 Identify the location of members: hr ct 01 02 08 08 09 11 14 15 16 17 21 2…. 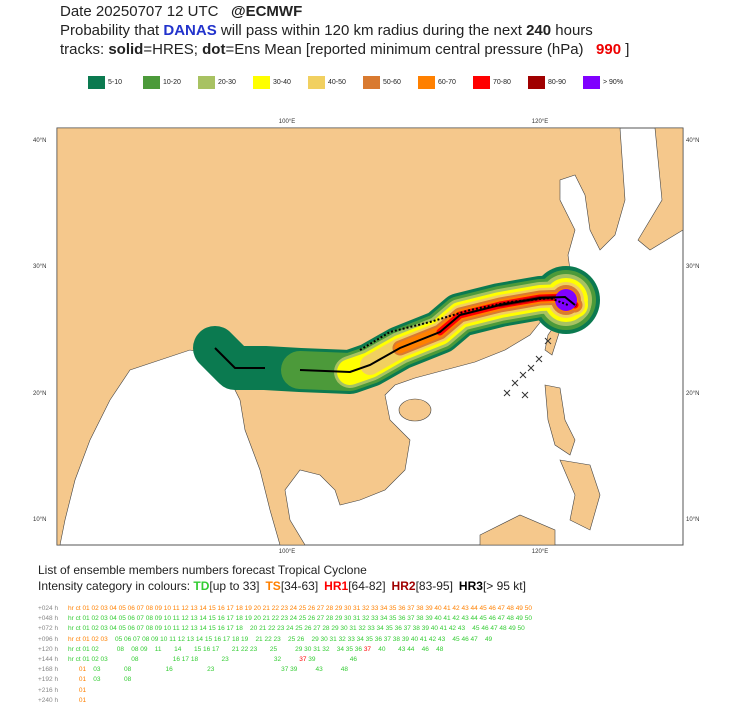
(215, 649).